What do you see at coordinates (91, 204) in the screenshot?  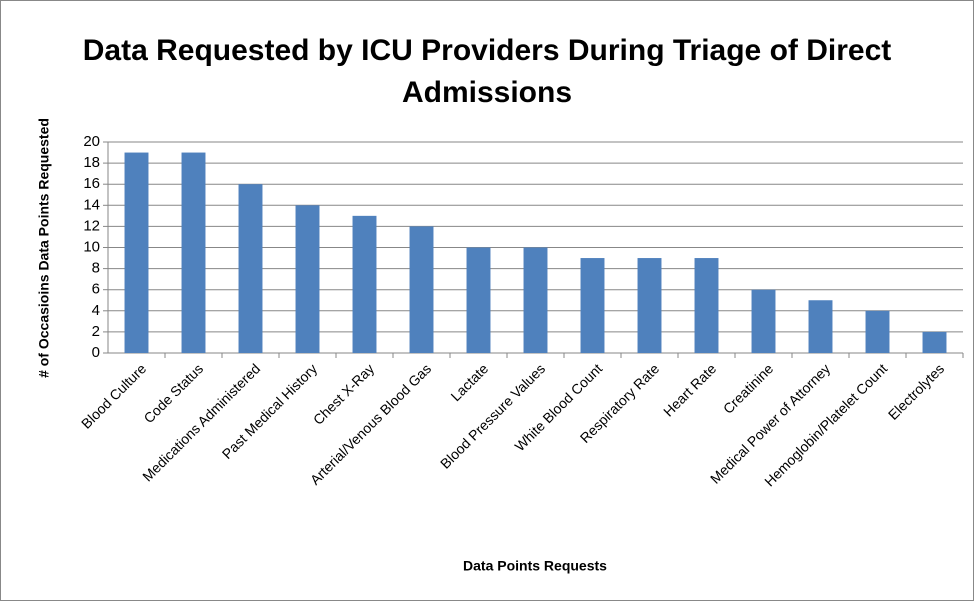 I see `y-tick-label: 14` at bounding box center [91, 204].